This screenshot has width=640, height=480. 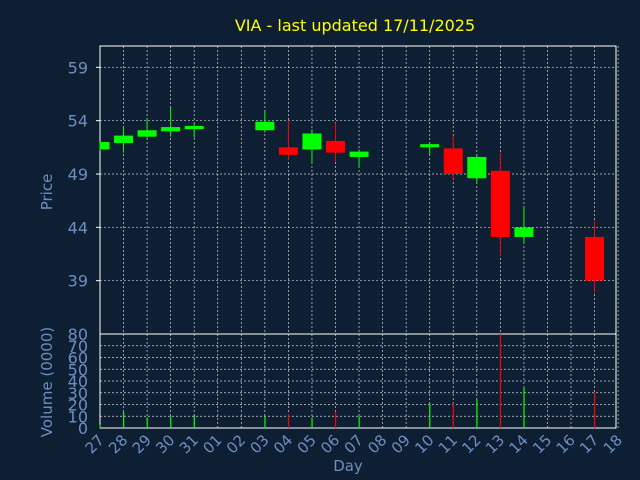 I want to click on x-axis-label: Day, so click(x=348, y=466).